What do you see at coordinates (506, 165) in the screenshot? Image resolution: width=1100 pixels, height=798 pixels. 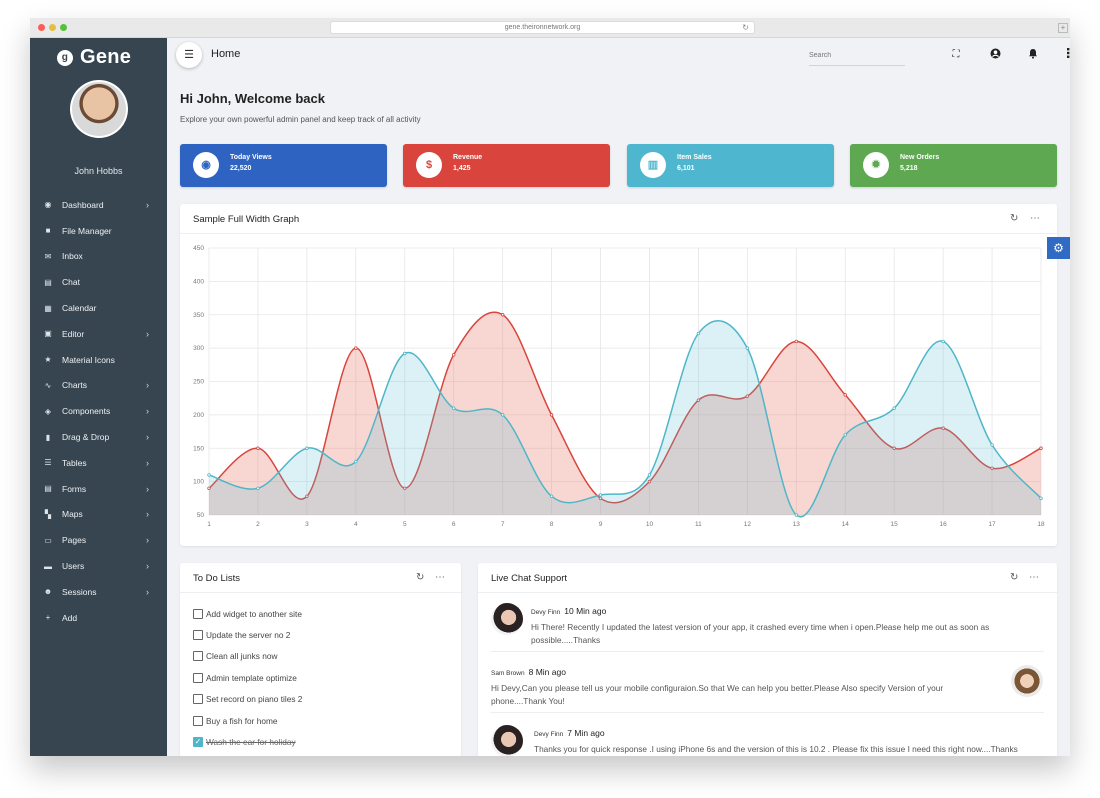 I see `stat-card-revenue: $ Revenue 1,425` at bounding box center [506, 165].